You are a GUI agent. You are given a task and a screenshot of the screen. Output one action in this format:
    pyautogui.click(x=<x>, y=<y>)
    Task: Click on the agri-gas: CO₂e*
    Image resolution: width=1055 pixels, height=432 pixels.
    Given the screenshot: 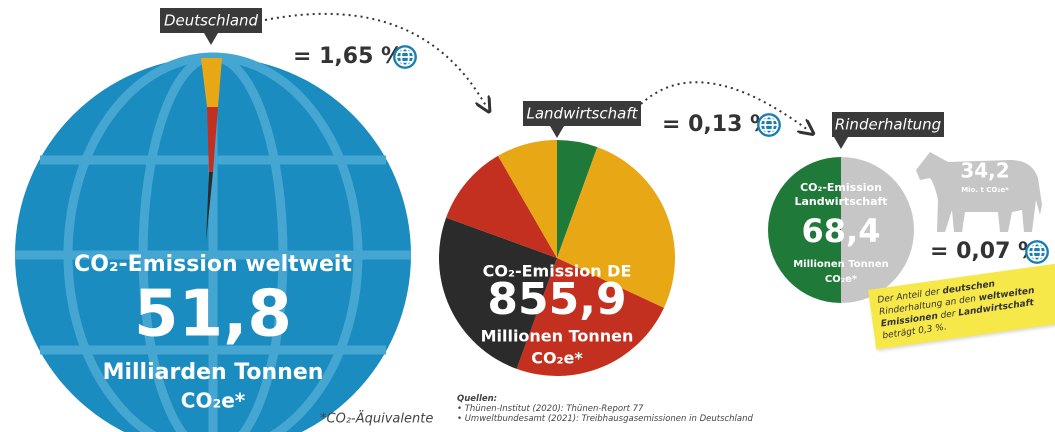 What is the action you would take?
    pyautogui.click(x=841, y=279)
    